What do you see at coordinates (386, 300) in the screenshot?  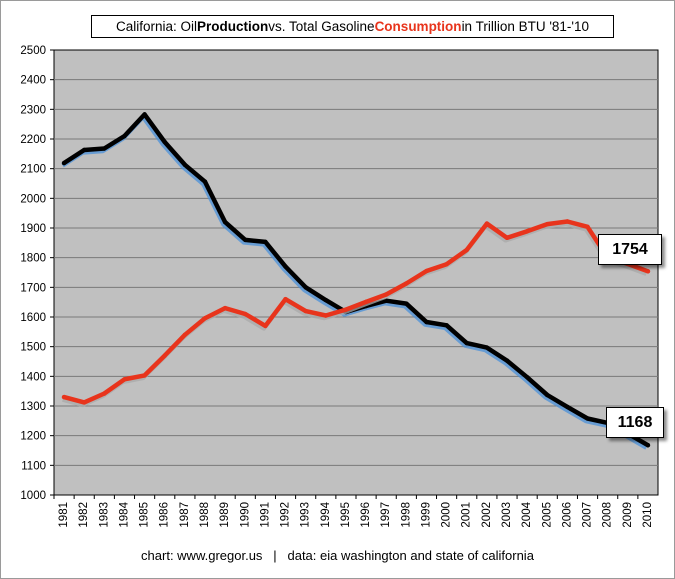 I see `production-point-1997` at bounding box center [386, 300].